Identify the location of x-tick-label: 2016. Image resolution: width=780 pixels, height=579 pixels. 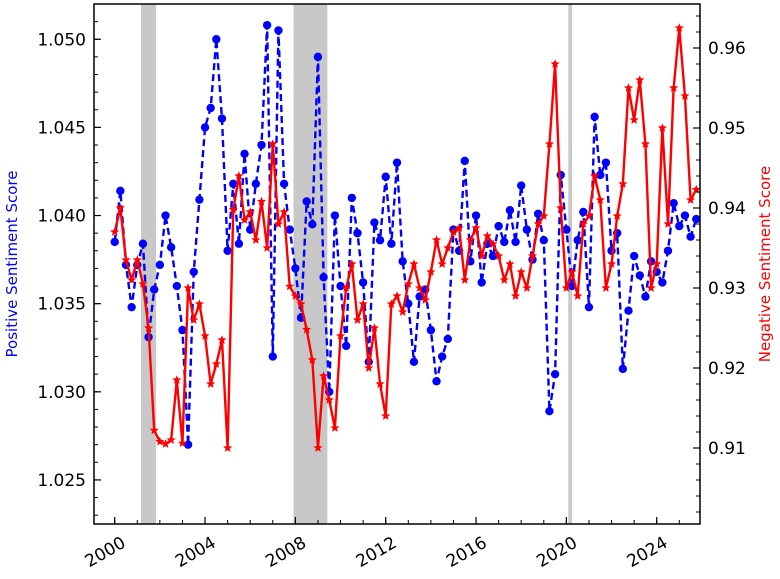
(466, 552).